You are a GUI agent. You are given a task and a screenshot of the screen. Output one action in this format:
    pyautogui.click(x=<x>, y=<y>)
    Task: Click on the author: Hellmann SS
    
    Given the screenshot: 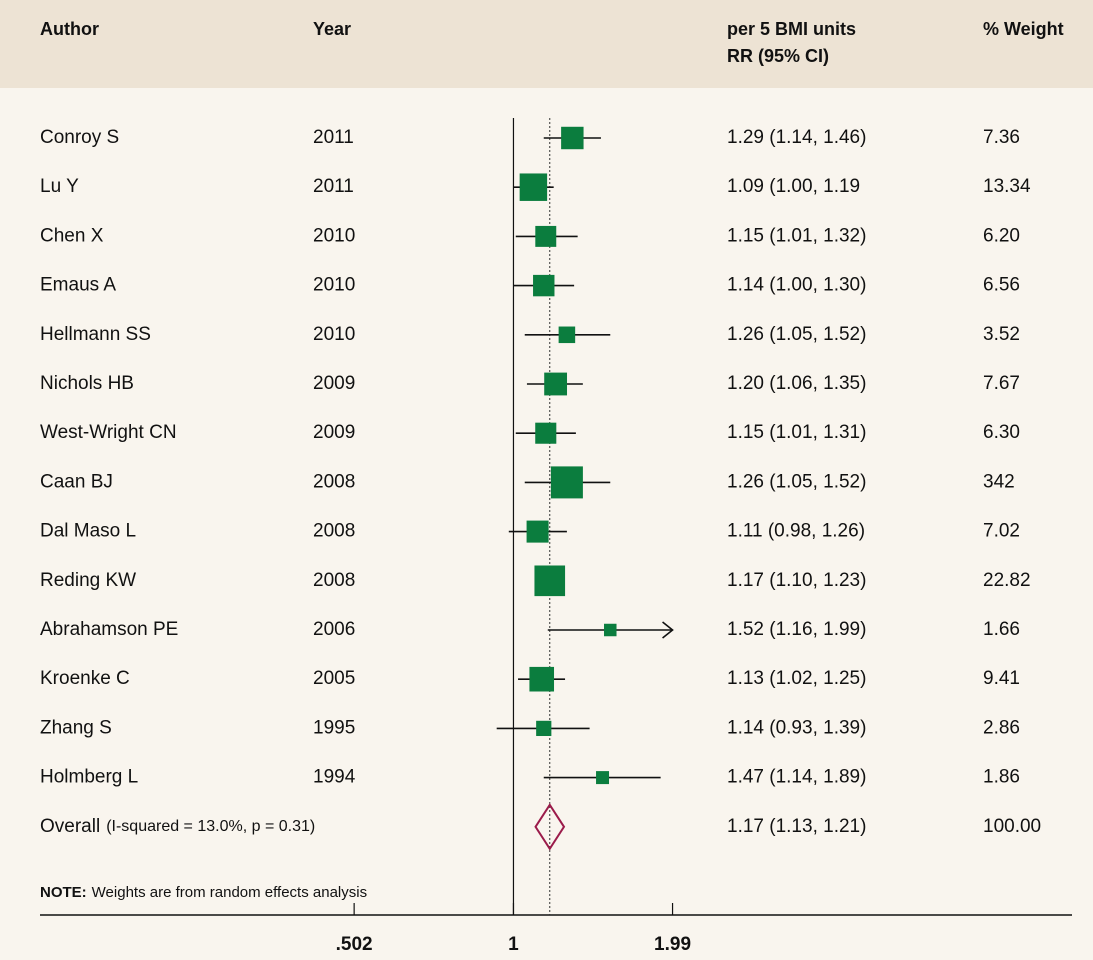 What is the action you would take?
    pyautogui.click(x=95, y=334)
    